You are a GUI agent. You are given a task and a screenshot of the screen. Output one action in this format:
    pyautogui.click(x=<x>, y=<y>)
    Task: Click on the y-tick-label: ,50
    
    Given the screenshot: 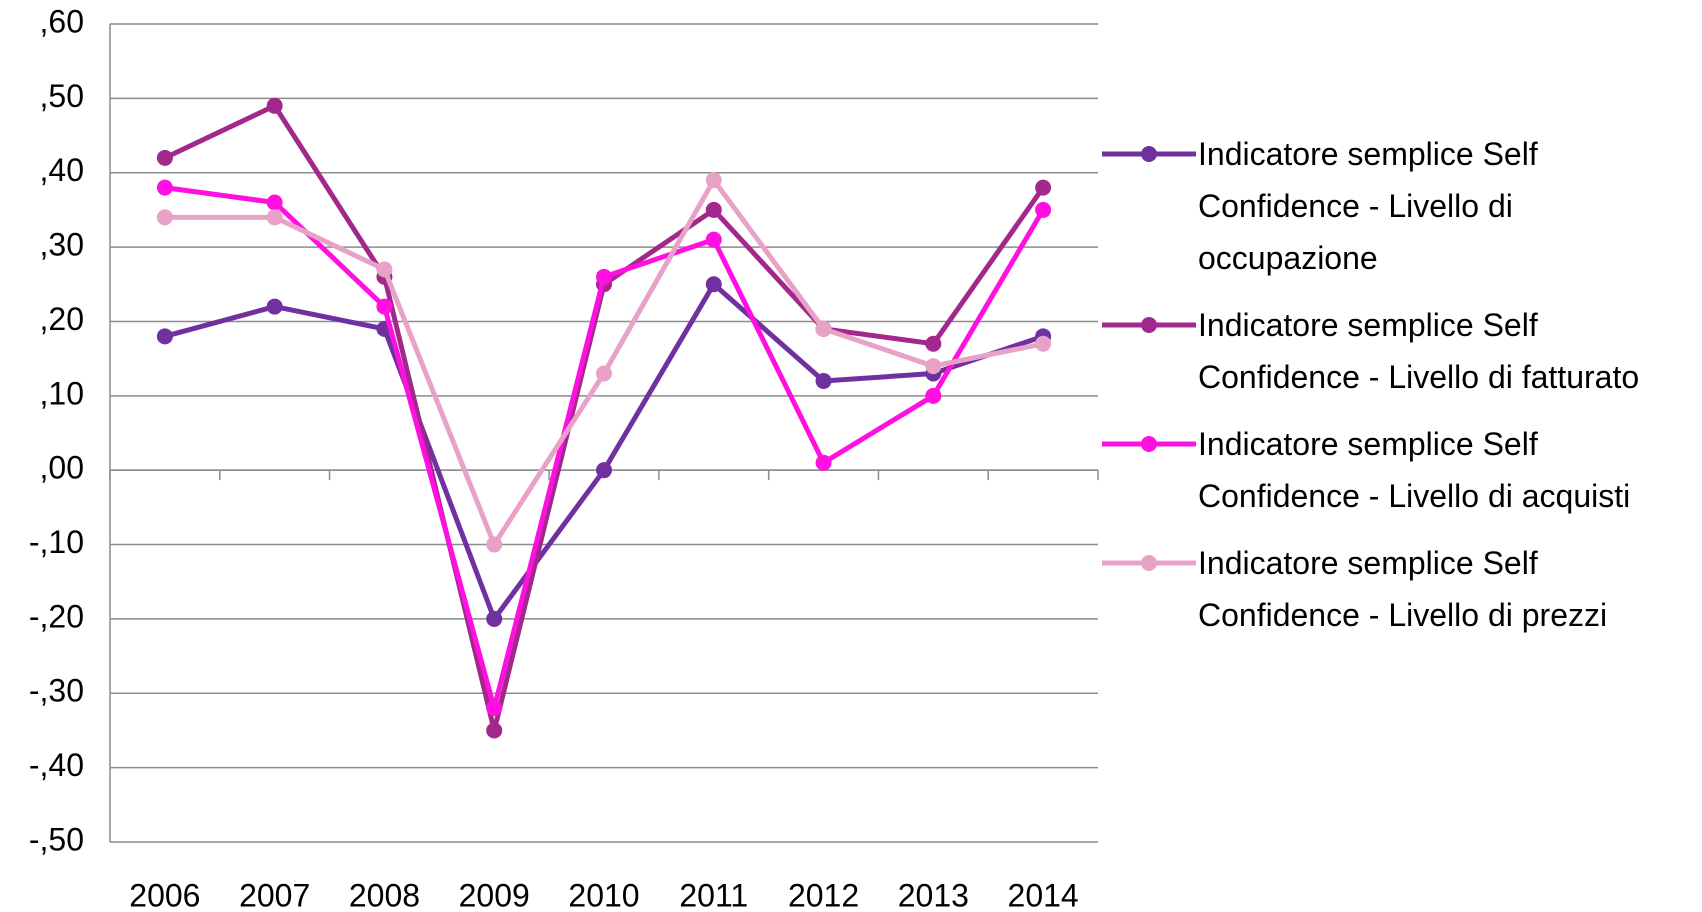 What is the action you would take?
    pyautogui.click(x=62, y=96)
    